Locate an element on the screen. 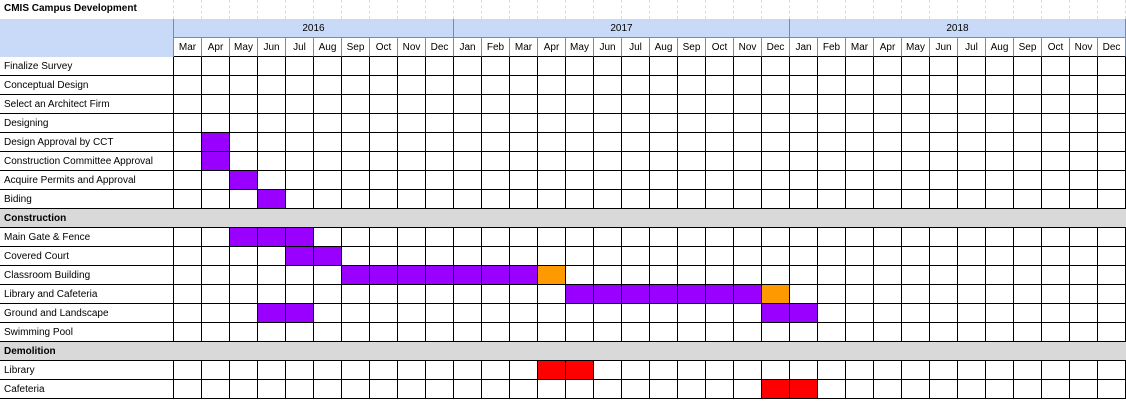 The width and height of the screenshot is (1126, 401). month-header: Mar is located at coordinates (524, 47).